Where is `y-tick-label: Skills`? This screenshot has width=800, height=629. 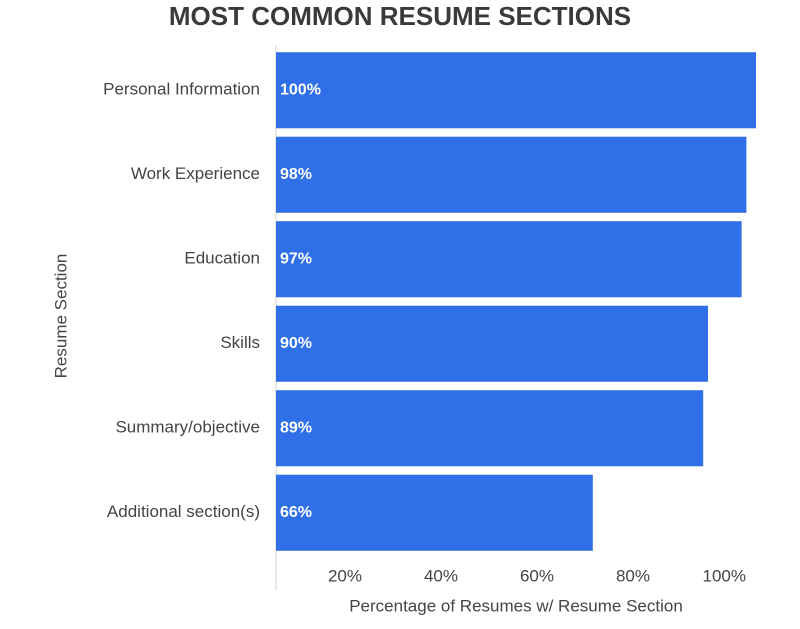
y-tick-label: Skills is located at coordinates (240, 342).